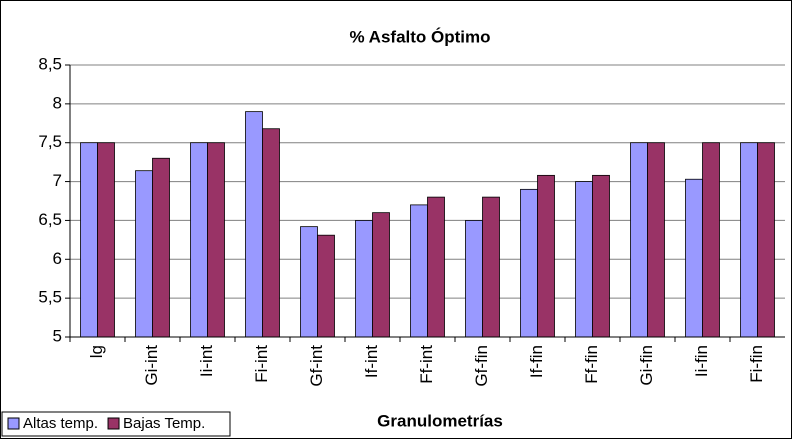 The width and height of the screenshot is (792, 439). What do you see at coordinates (536, 361) in the screenshot?
I see `x-tick-label: If-fin` at bounding box center [536, 361].